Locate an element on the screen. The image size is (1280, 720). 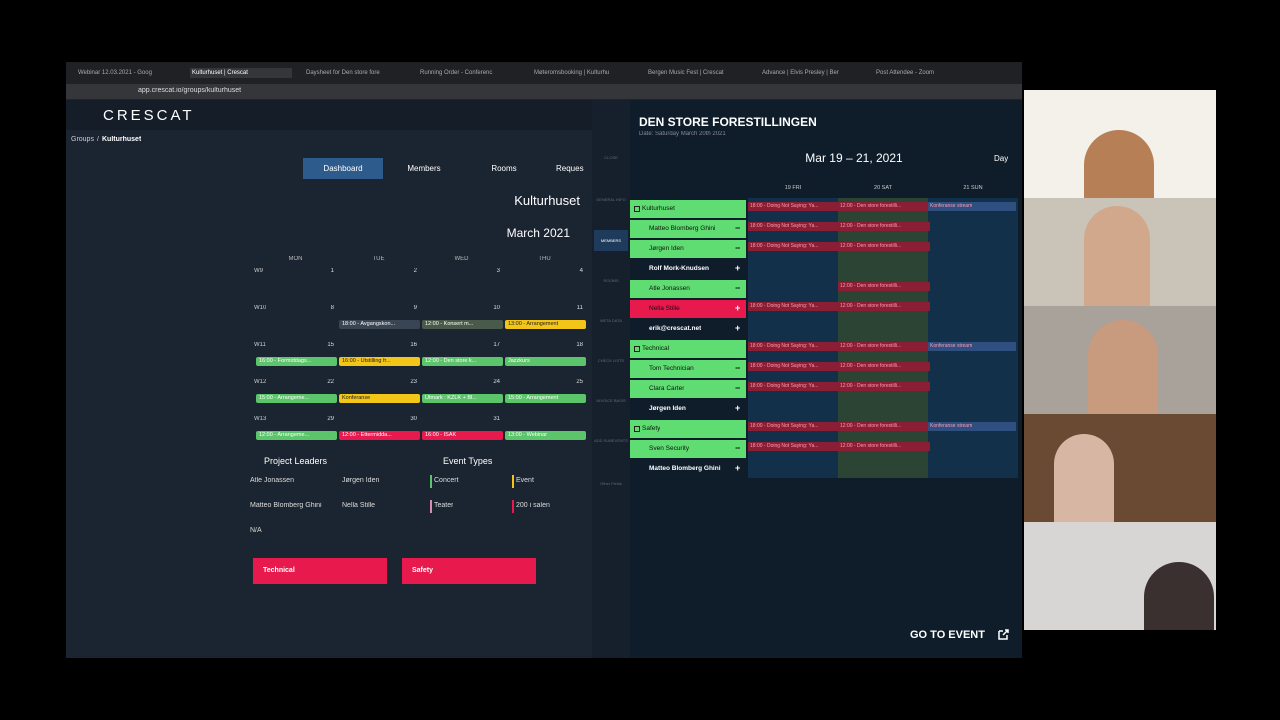
sidebar-item: GENERAL INFO is located at coordinates (611, 199).